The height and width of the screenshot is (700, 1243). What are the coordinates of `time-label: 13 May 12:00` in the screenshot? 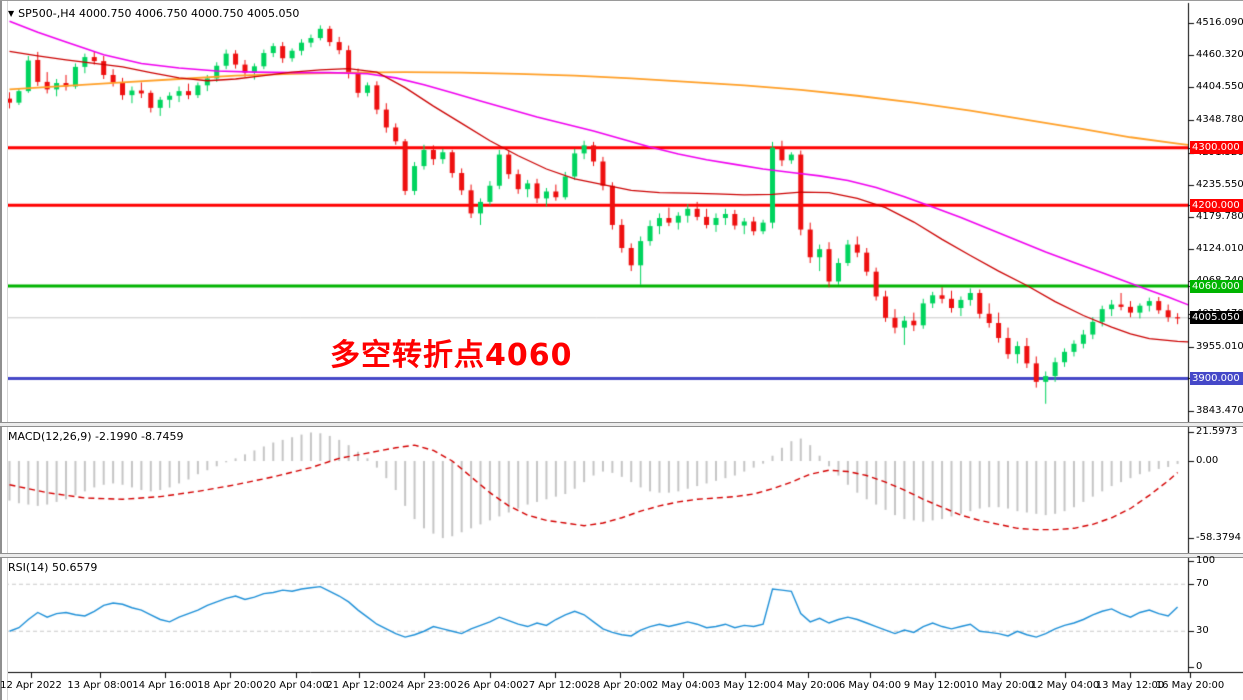 It's located at (1130, 685).